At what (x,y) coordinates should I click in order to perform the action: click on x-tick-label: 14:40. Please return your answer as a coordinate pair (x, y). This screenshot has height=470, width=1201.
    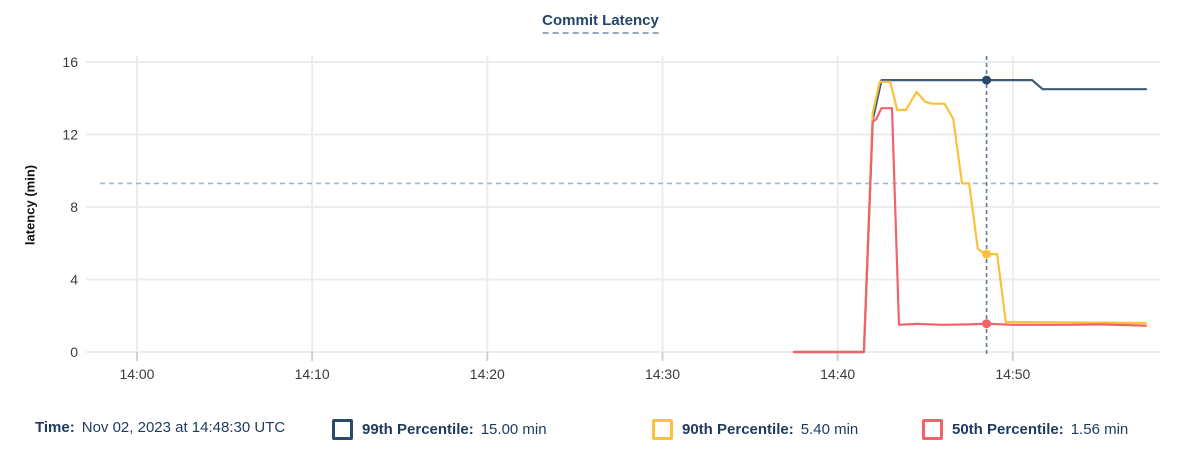
    Looking at the image, I should click on (837, 374).